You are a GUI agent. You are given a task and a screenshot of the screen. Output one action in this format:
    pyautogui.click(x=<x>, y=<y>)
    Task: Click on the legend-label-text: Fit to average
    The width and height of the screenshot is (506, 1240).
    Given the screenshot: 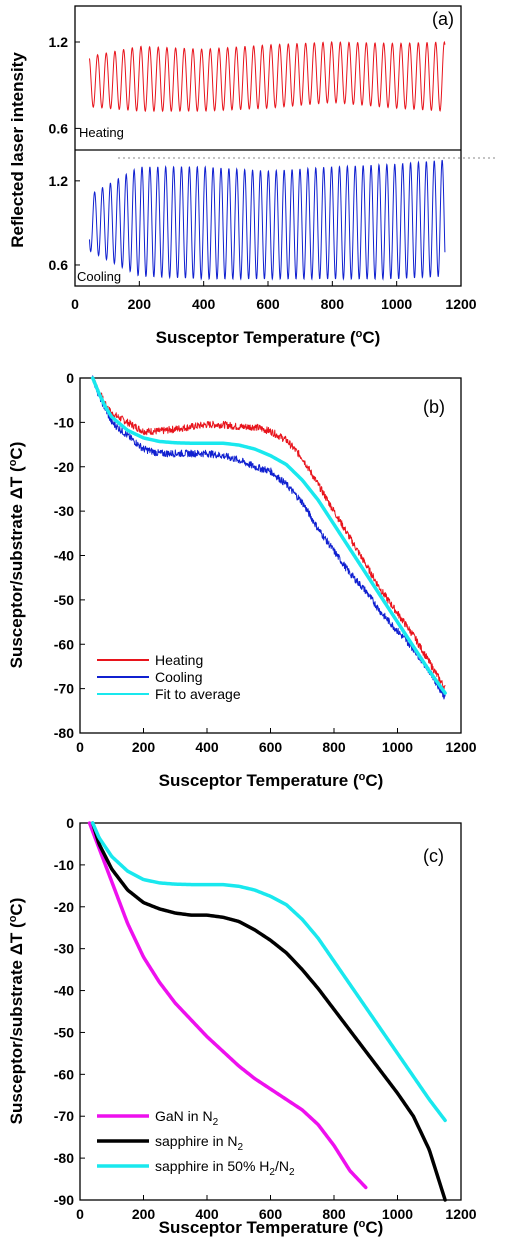 What is the action you would take?
    pyautogui.click(x=198, y=694)
    